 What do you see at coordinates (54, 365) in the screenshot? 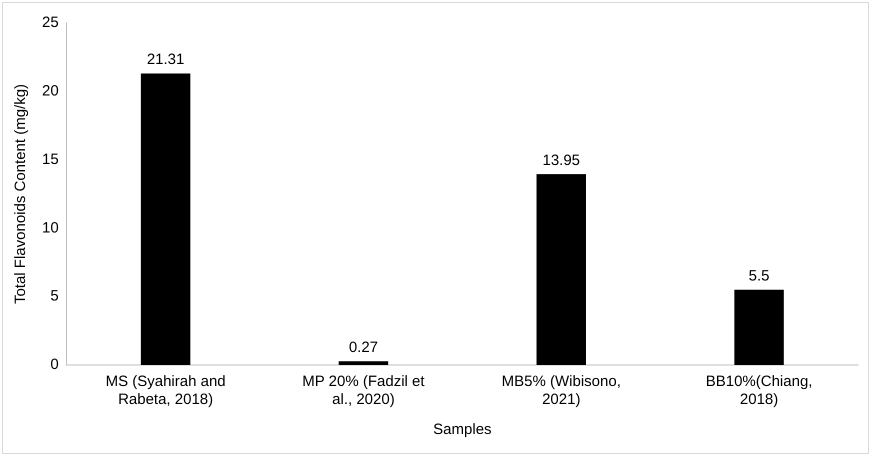
I see `y-tick-label: 0` at bounding box center [54, 365].